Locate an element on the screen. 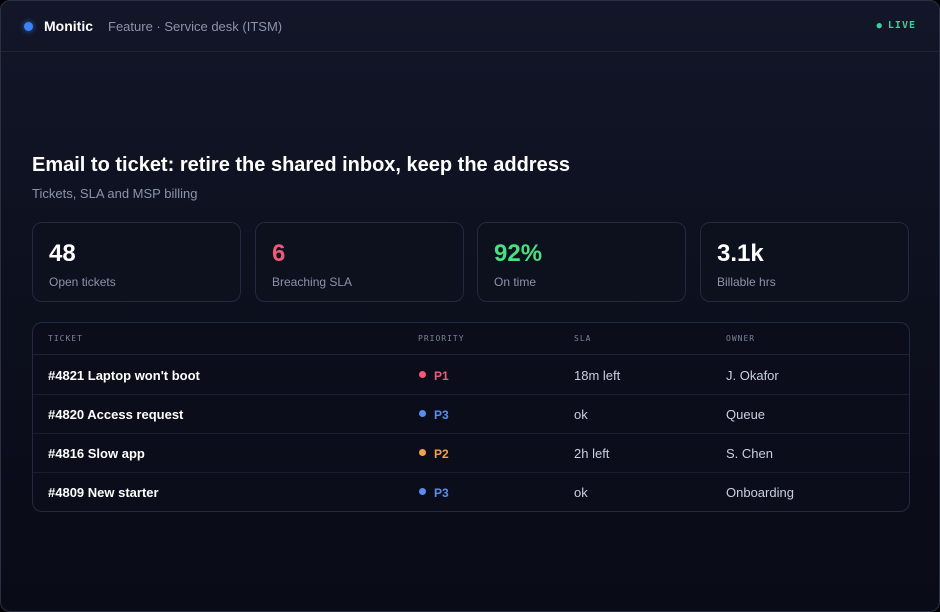  owner-cell: Queue is located at coordinates (746, 414).